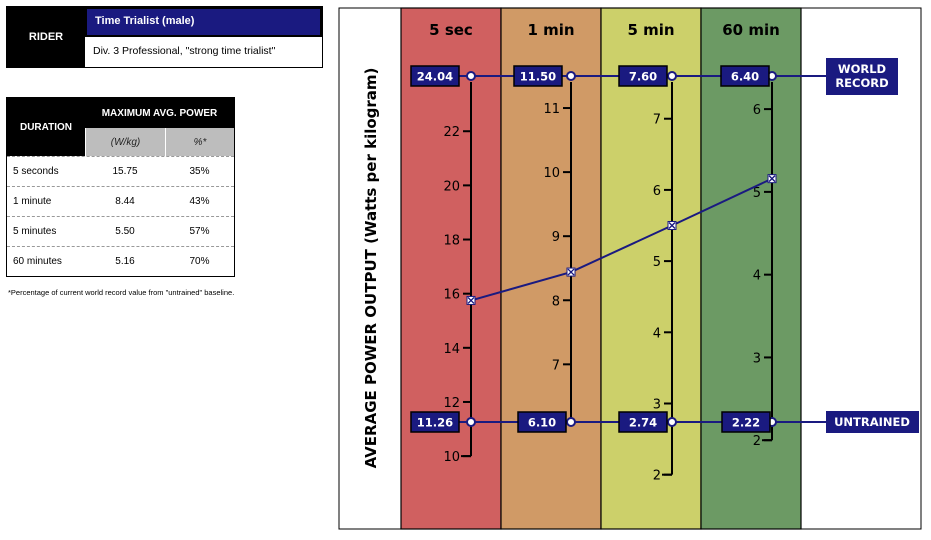  I want to click on world-record-tag, so click(862, 76).